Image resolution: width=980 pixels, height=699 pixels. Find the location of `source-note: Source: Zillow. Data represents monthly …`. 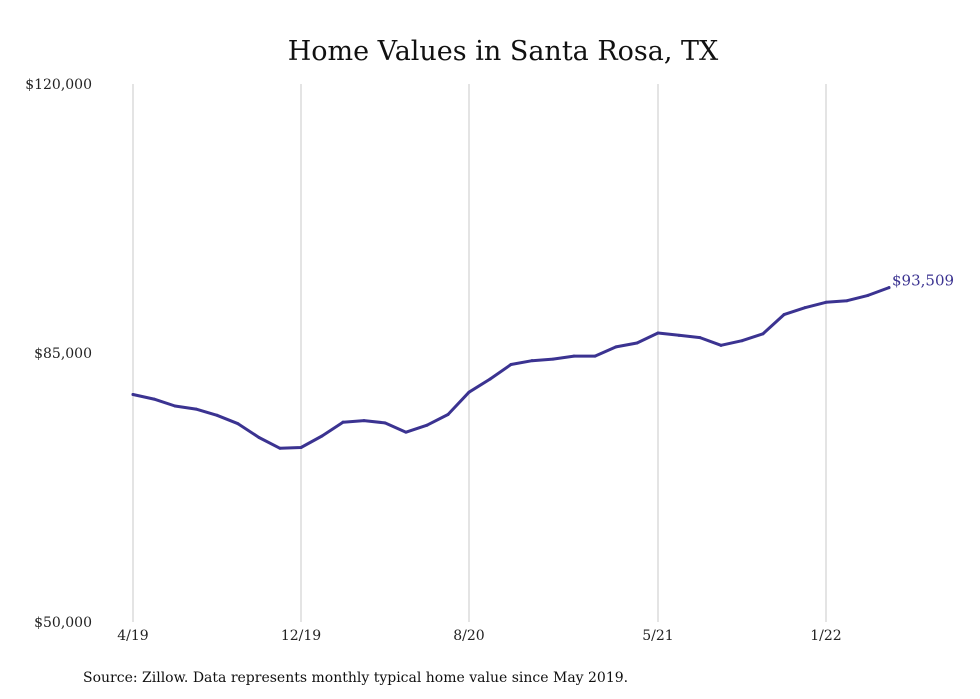

source-note: Source: Zillow. Data represents monthly … is located at coordinates (355, 678).